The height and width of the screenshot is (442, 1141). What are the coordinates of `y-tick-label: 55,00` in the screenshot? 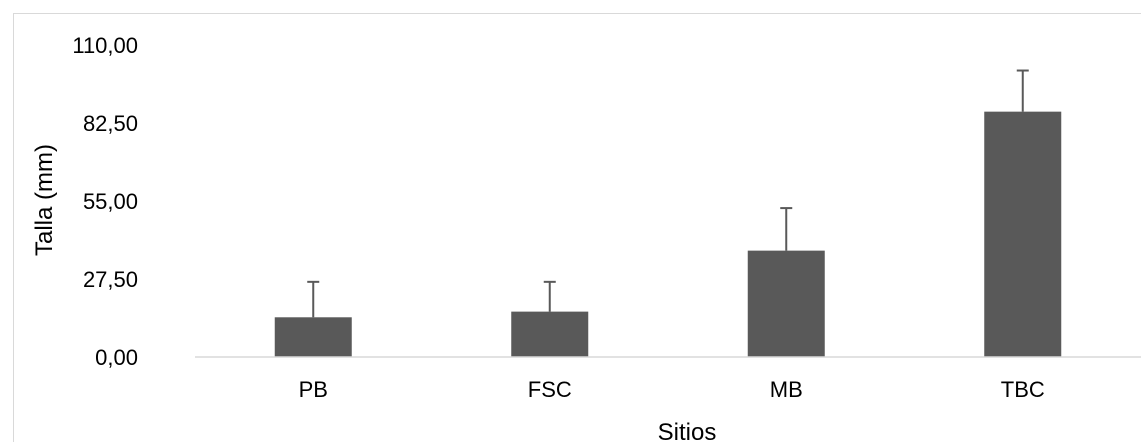 It's located at (110, 201).